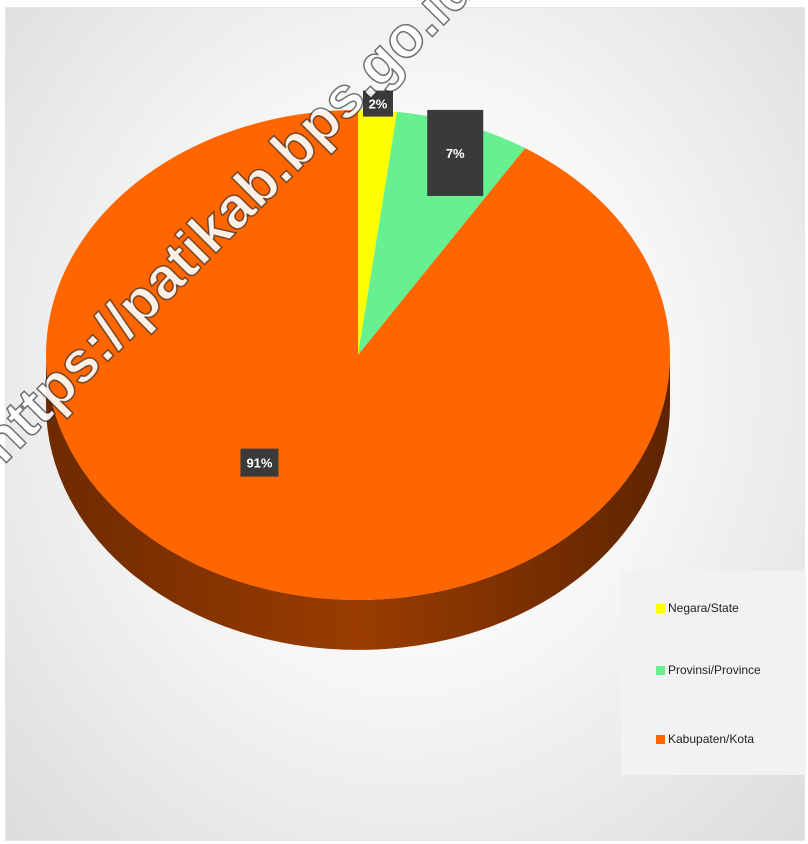 The width and height of the screenshot is (808, 844). I want to click on data-label-text: 7%, so click(455, 153).